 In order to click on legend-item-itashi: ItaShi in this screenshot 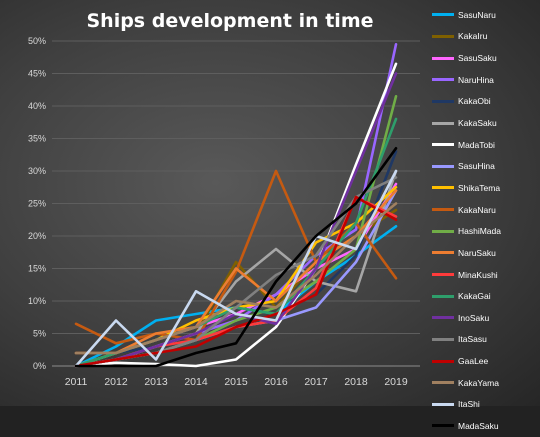, I will do `click(485, 405)`.